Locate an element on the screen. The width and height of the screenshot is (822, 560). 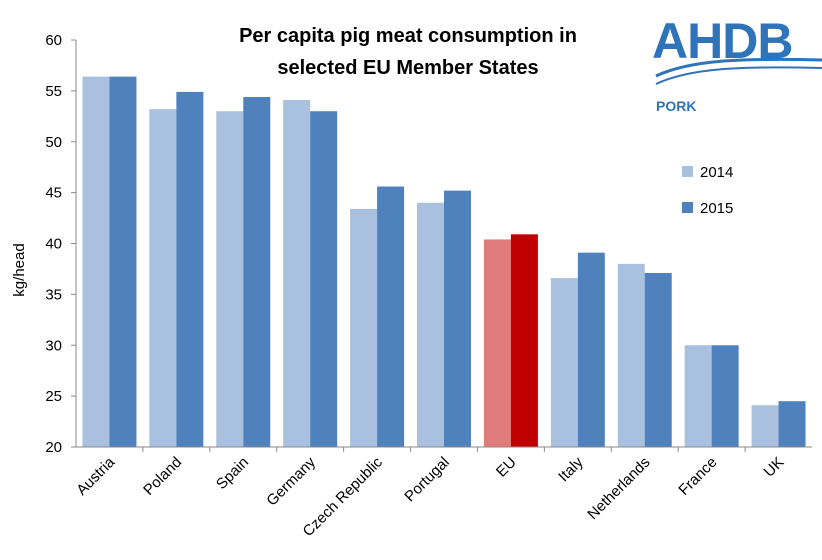
y-tick-label: 40 is located at coordinates (53, 244).